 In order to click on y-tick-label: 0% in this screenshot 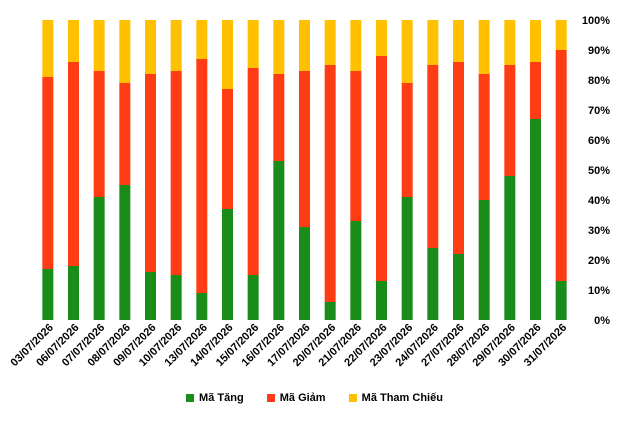, I will do `click(602, 321)`.